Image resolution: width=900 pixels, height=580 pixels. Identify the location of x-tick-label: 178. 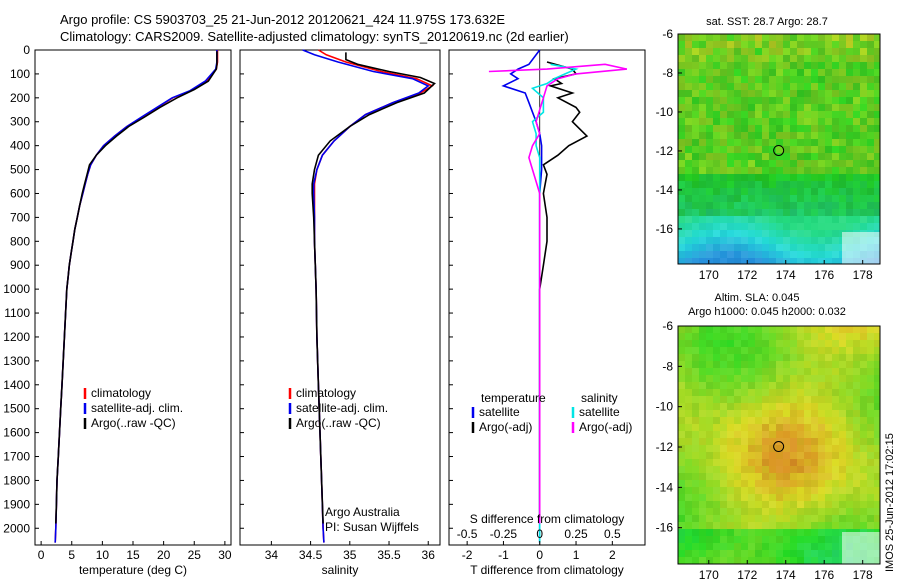
(863, 574).